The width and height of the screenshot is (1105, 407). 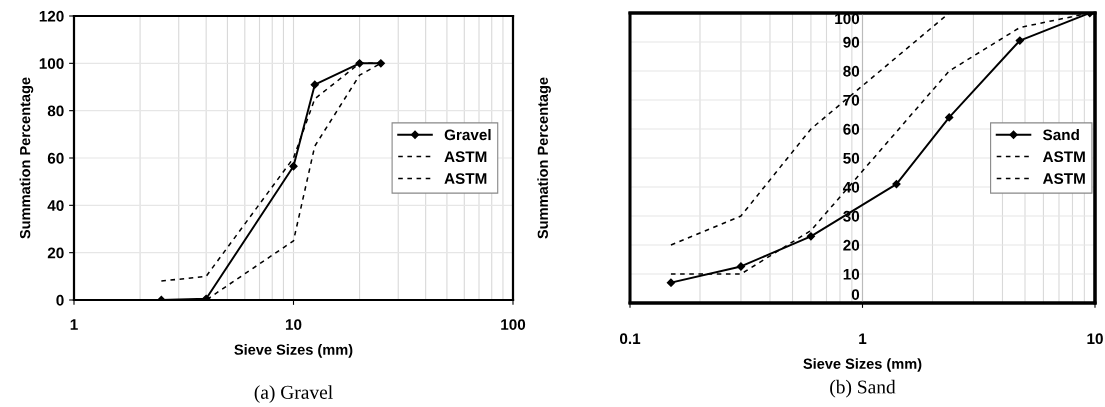 What do you see at coordinates (851, 274) in the screenshot?
I see `y-tick-label: 10` at bounding box center [851, 274].